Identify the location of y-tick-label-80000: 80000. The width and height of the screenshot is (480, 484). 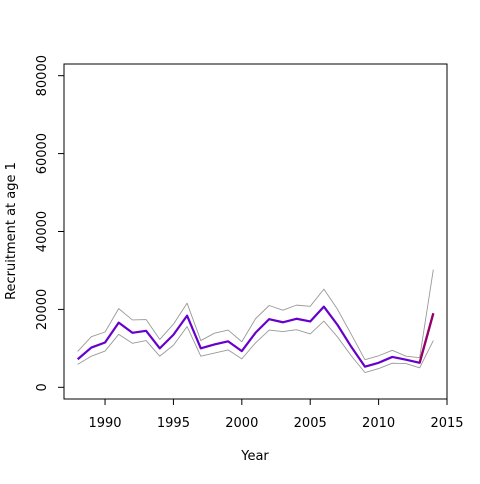
(42, 75).